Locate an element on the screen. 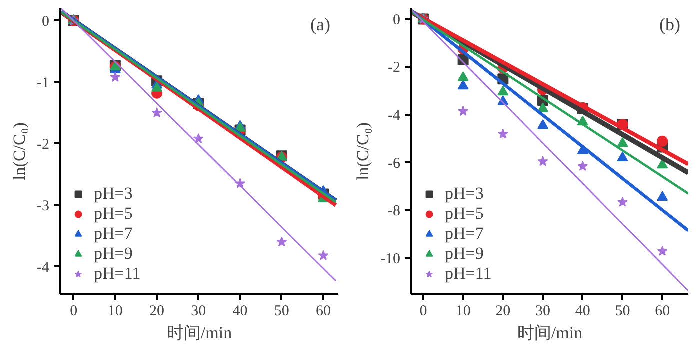 This screenshot has height=345, width=700. y-tick-label: -8 is located at coordinates (394, 212).